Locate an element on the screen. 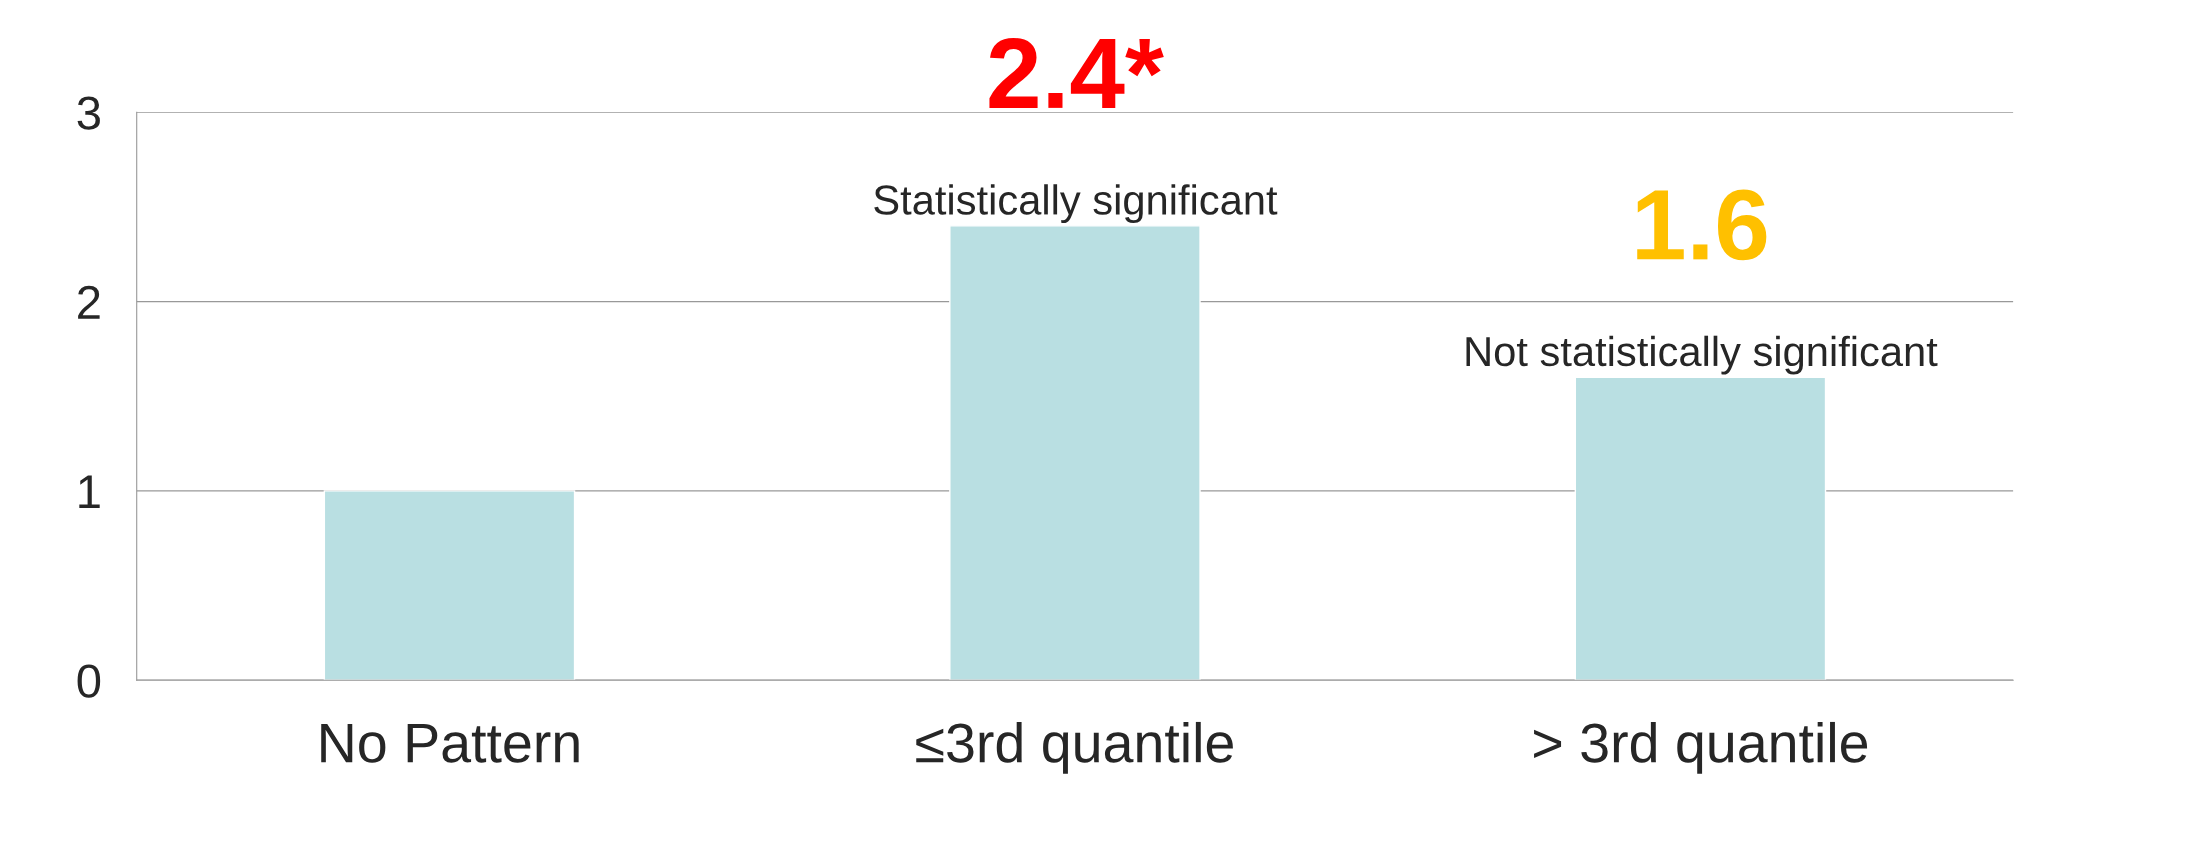 The width and height of the screenshot is (2205, 844). y-tick-label: 1 is located at coordinates (89, 492).